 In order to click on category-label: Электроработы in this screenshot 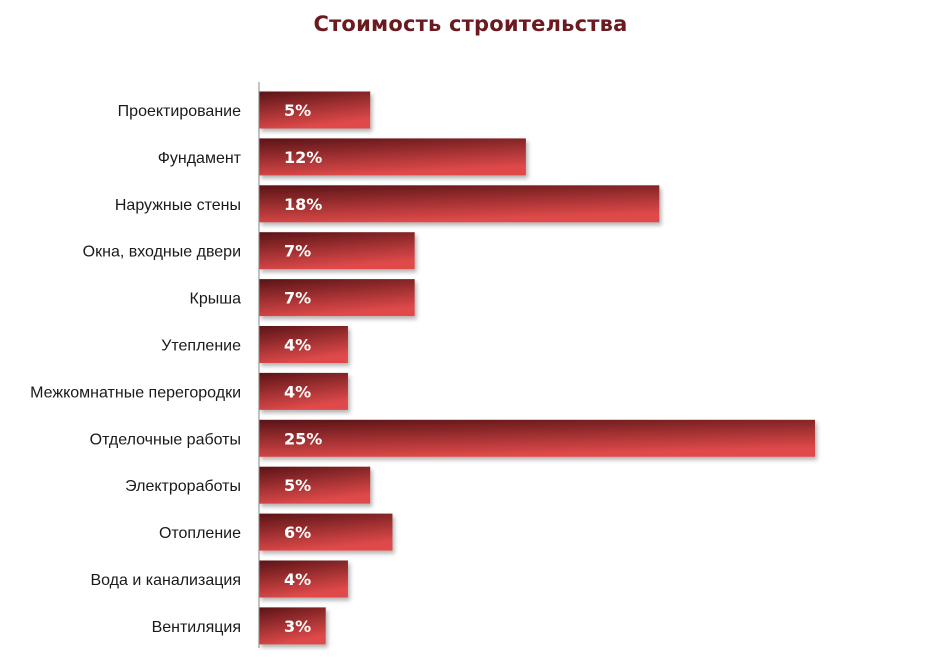, I will do `click(183, 486)`.